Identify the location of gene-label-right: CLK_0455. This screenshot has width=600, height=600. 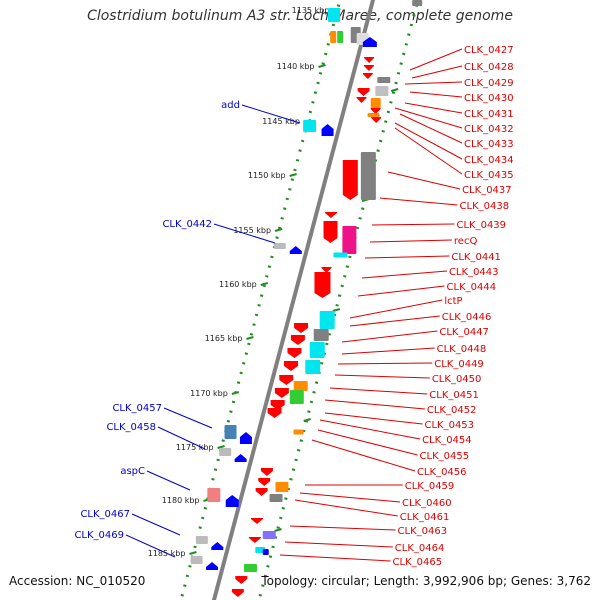
(445, 456).